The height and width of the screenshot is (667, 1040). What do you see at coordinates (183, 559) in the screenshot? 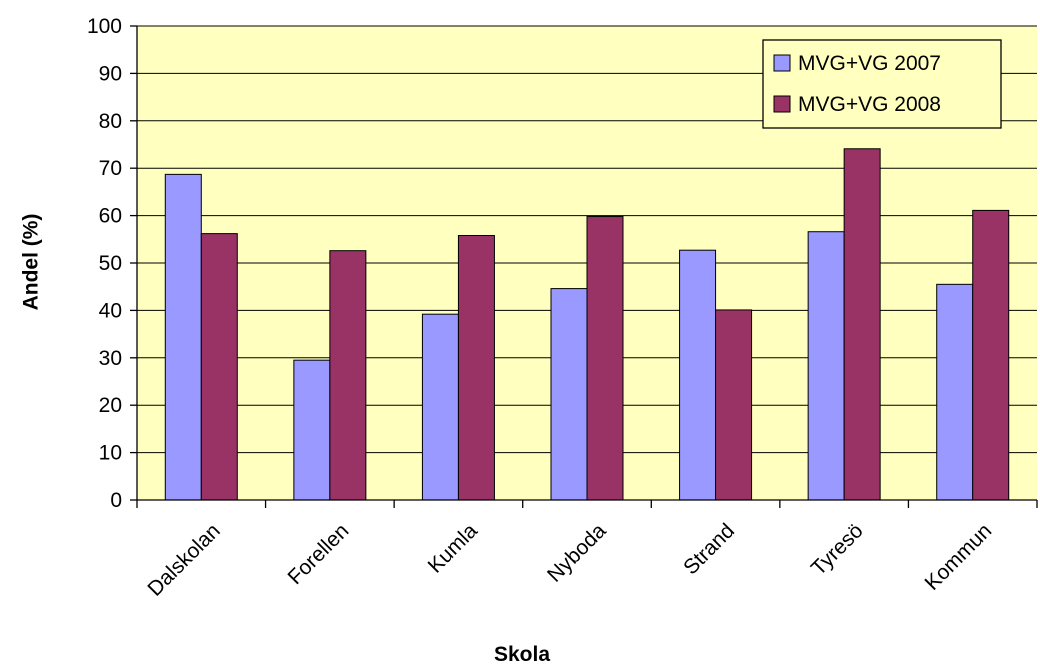
I see `x-tick-label: Dalskolan` at bounding box center [183, 559].